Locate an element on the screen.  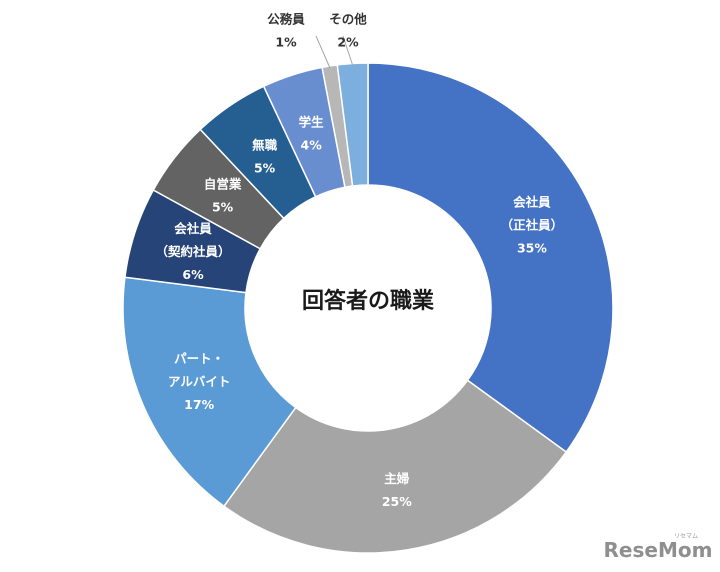
slice-percent: 4% is located at coordinates (312, 145).